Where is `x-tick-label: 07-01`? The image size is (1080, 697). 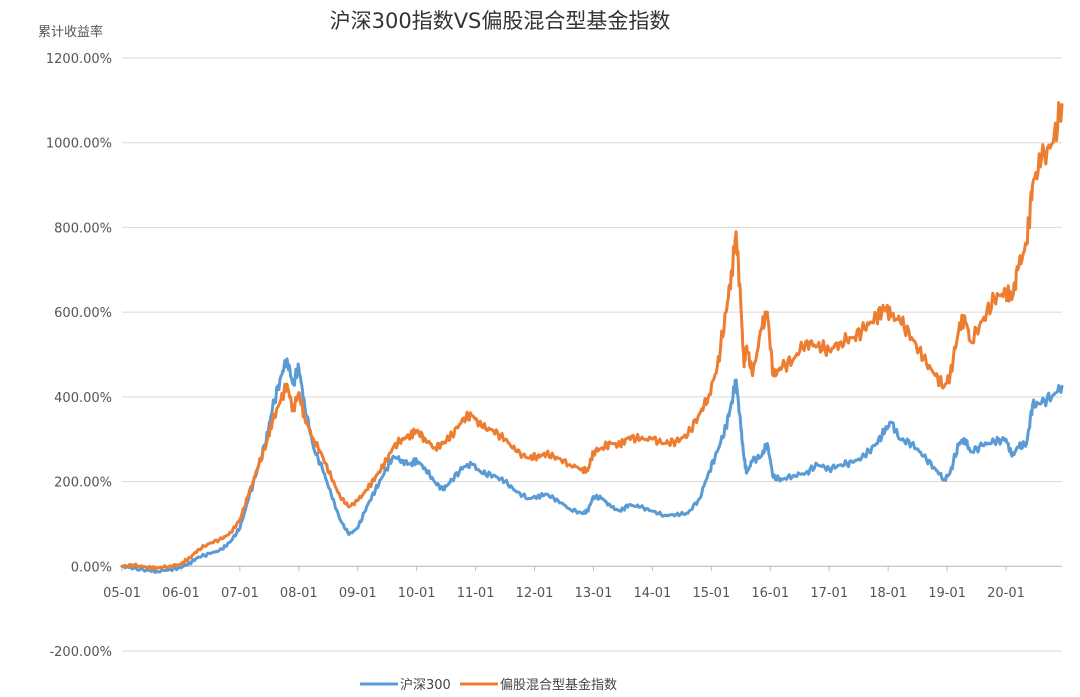
x-tick-label: 07-01 is located at coordinates (240, 593).